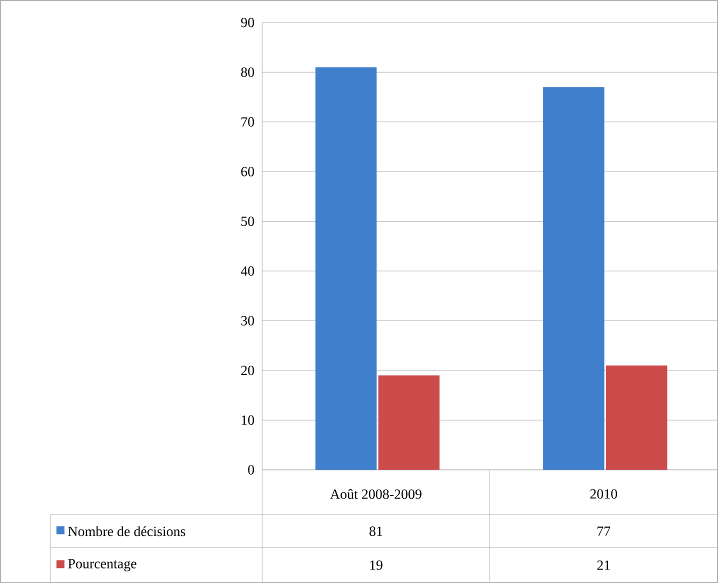 Image resolution: width=718 pixels, height=583 pixels. What do you see at coordinates (604, 531) in the screenshot?
I see `data-label: 77` at bounding box center [604, 531].